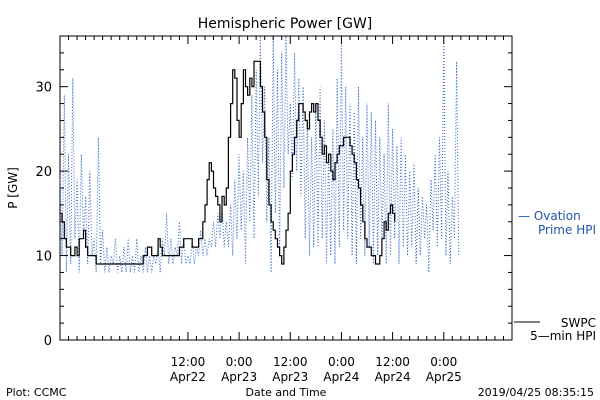 The image size is (600, 400). I want to click on legend-swpc: SWPC 5—min HPI, so click(555, 329).